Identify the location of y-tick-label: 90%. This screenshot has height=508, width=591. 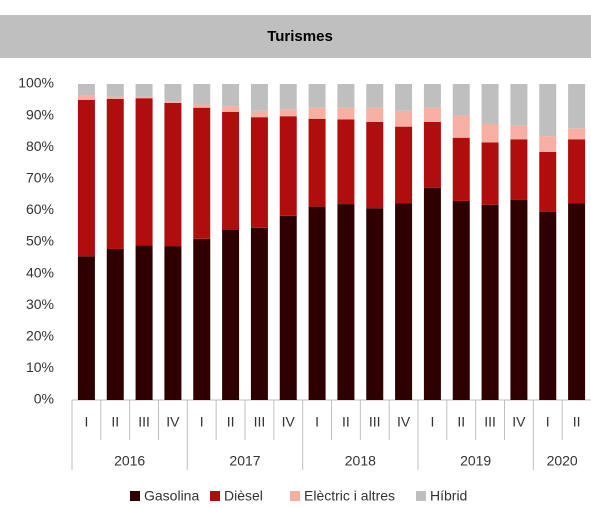
(40, 114).